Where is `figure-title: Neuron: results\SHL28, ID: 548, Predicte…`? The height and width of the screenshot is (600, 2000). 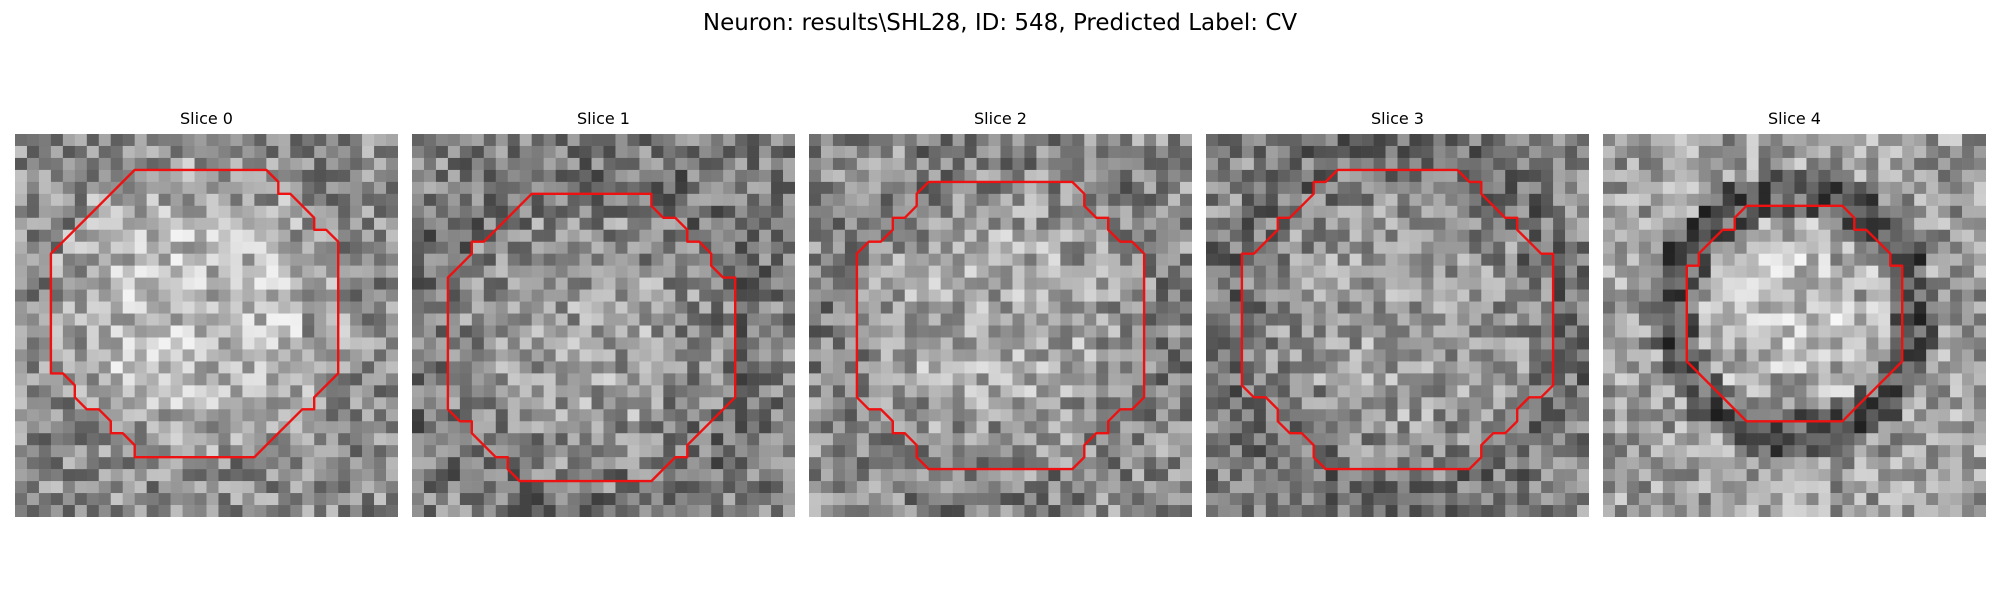
figure-title: Neuron: results\SHL28, ID: 548, Predicte… is located at coordinates (1000, 23).